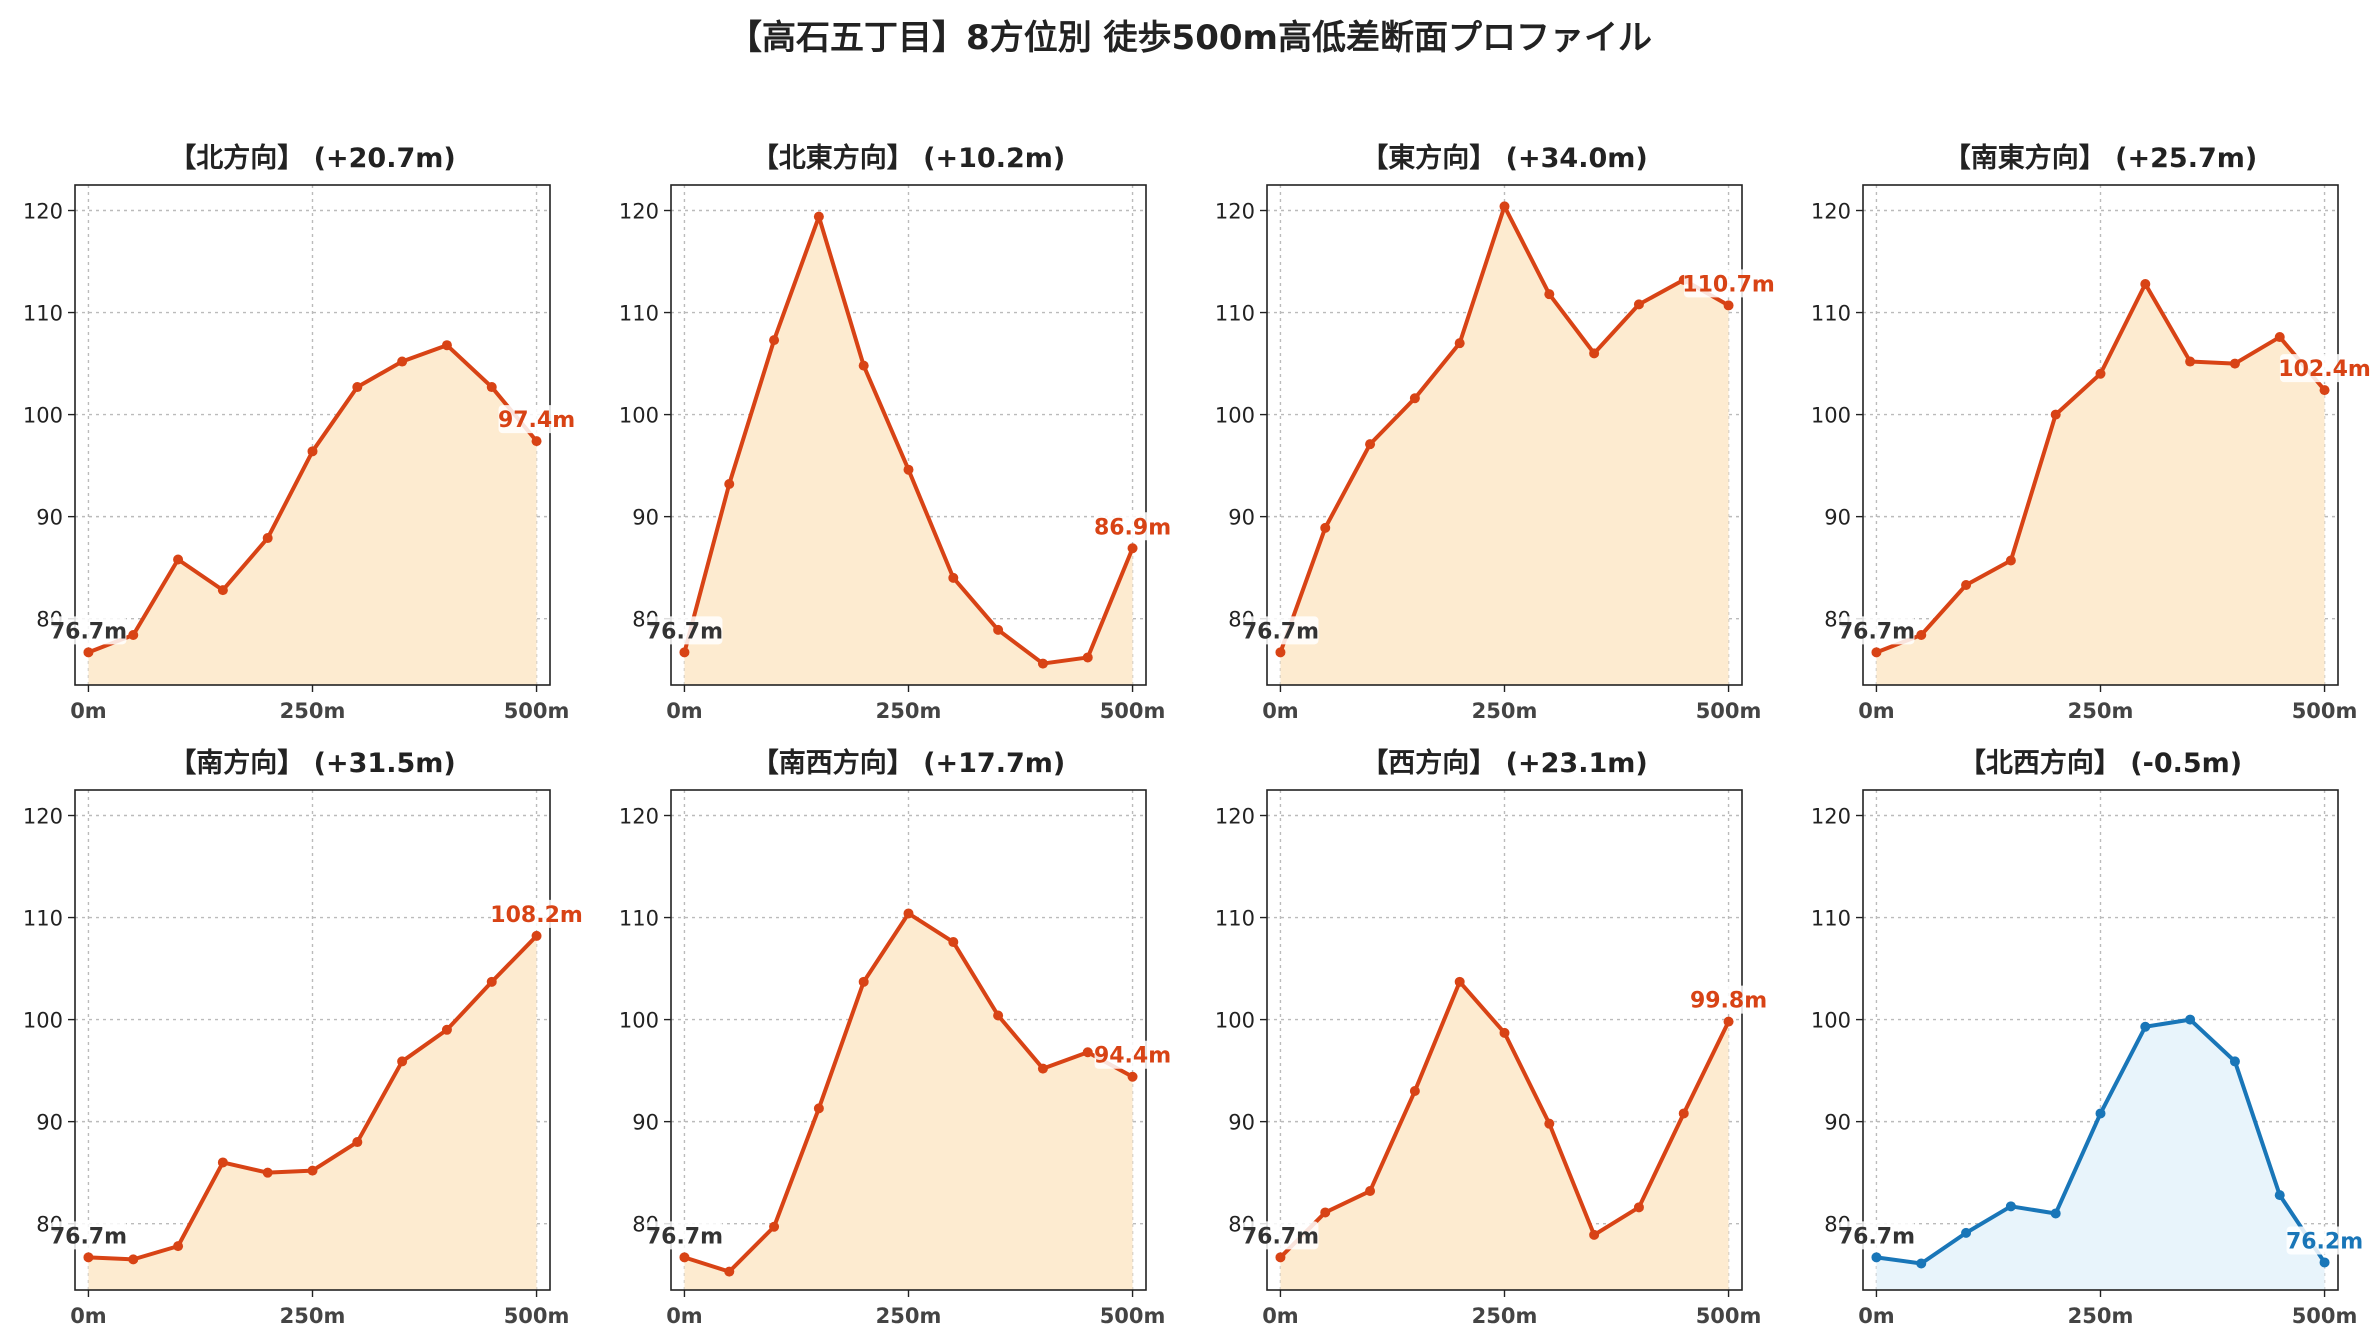 Image resolution: width=2380 pixels, height=1340 pixels. I want to click on end-value-label: 110.7m, so click(1728, 284).